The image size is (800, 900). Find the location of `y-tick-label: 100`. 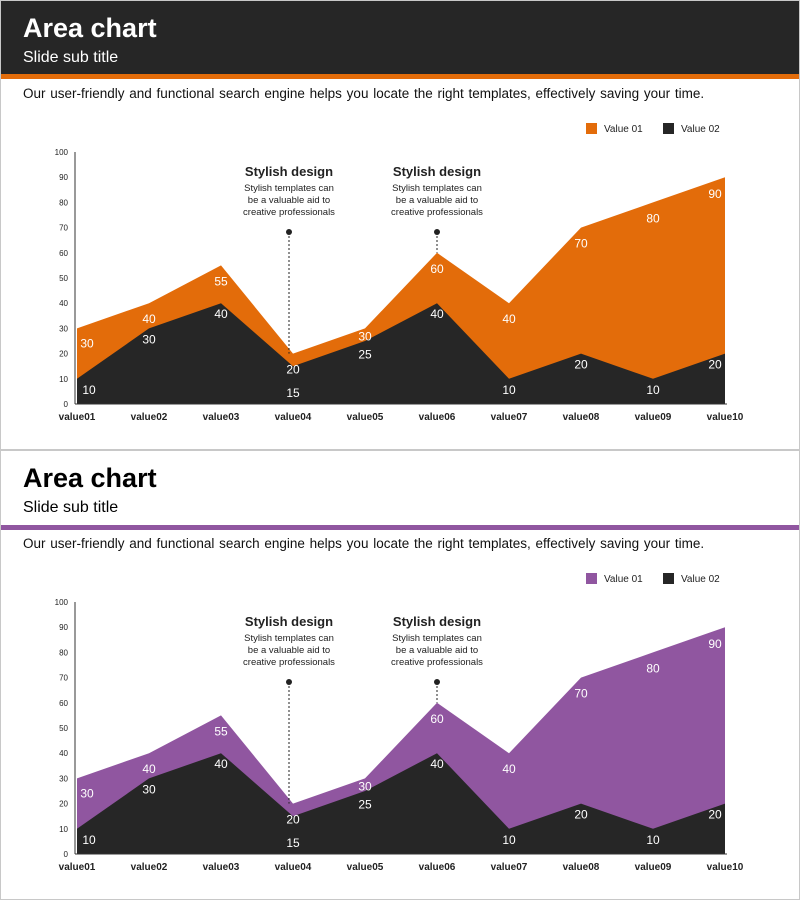

y-tick-label: 100 is located at coordinates (62, 602).